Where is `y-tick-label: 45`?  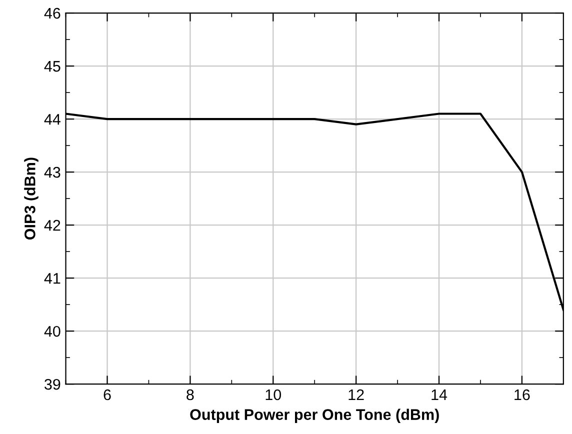
y-tick-label: 45 is located at coordinates (52, 66).